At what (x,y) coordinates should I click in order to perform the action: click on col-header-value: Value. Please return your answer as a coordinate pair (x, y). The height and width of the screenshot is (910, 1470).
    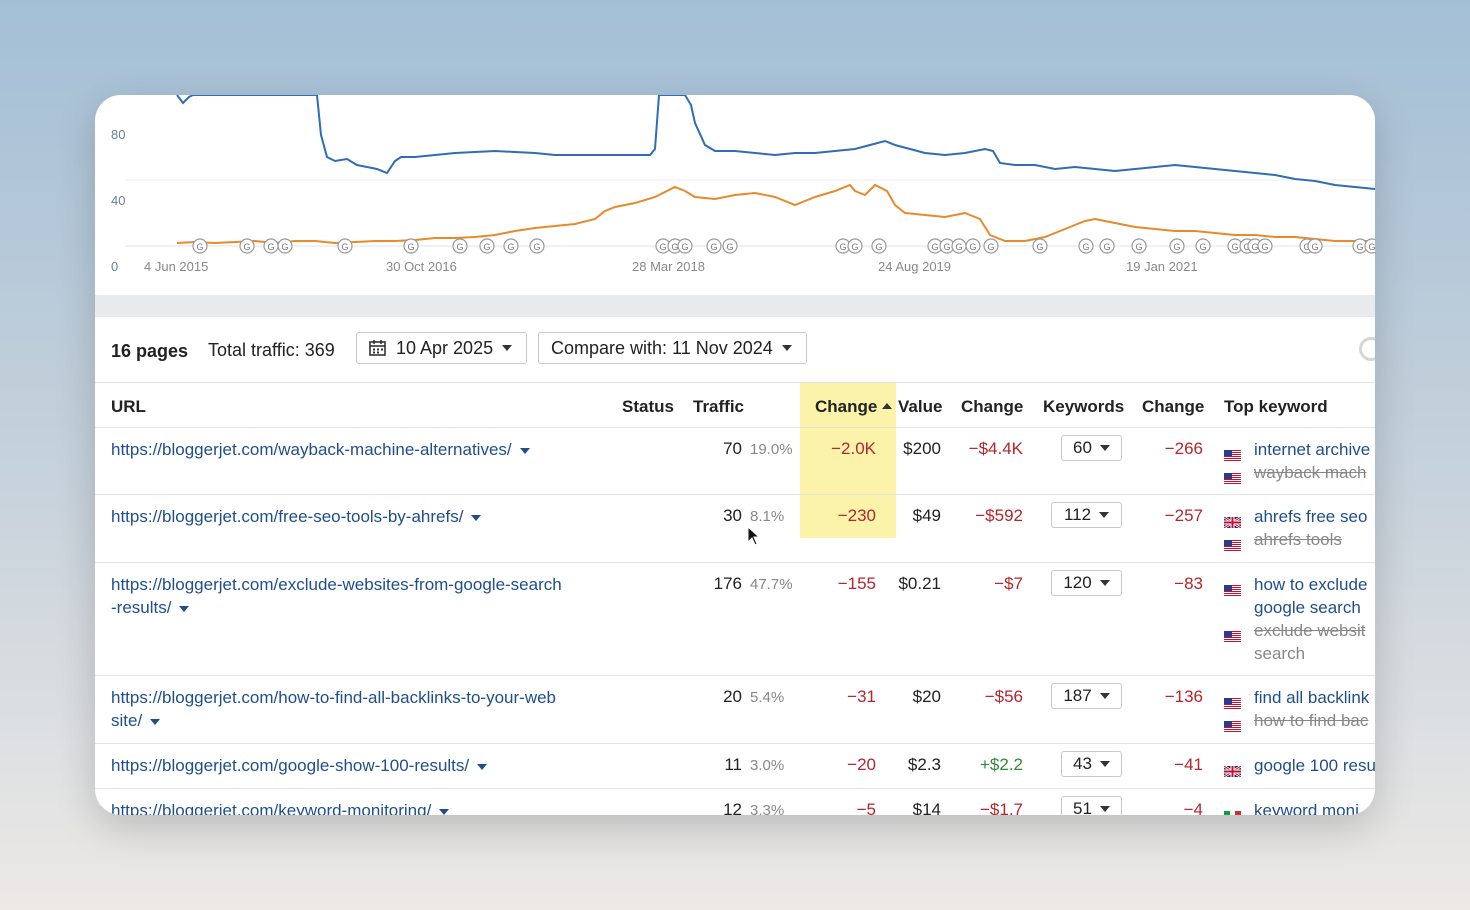
    Looking at the image, I should click on (920, 406).